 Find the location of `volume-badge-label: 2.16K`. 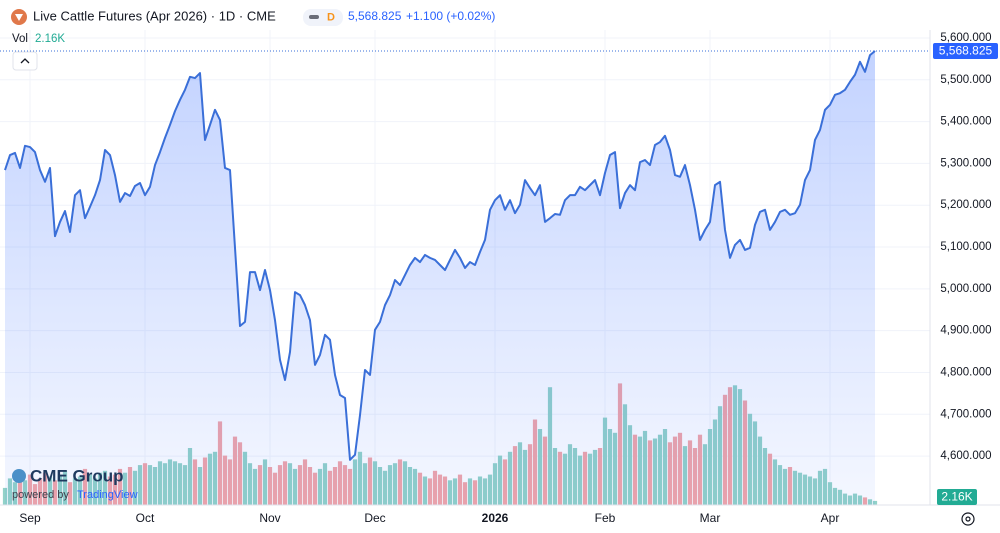

volume-badge-label: 2.16K is located at coordinates (956, 497).